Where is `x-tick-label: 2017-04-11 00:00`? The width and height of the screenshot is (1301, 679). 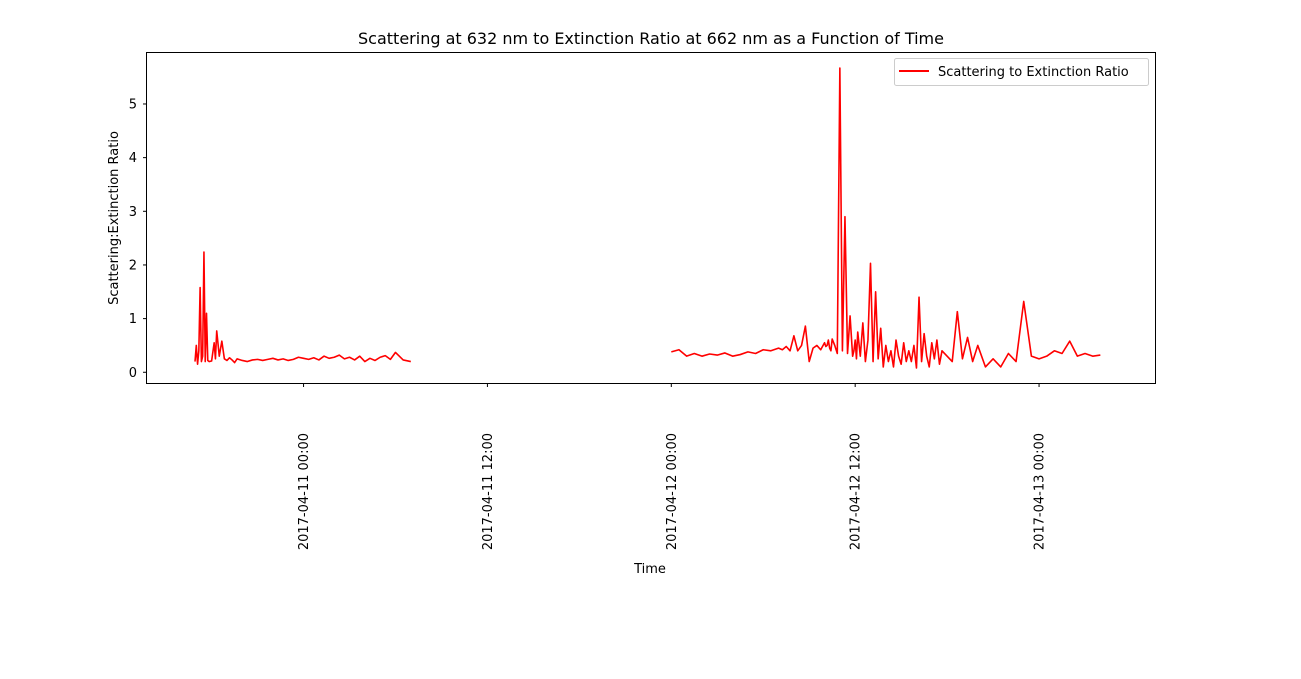
x-tick-label: 2017-04-11 00:00 is located at coordinates (304, 491).